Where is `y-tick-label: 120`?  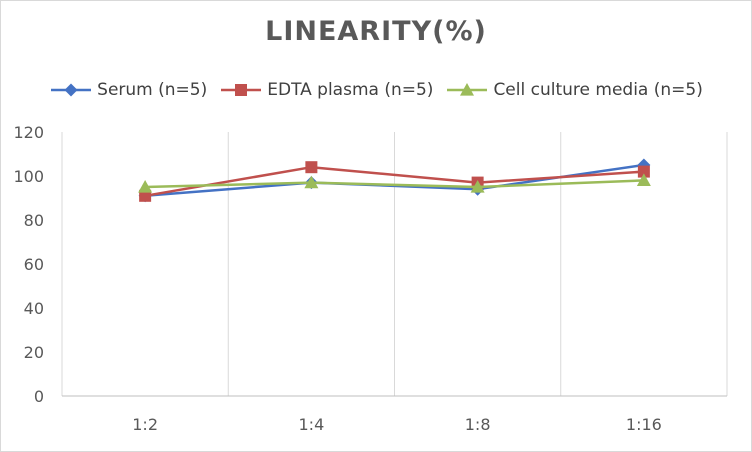 y-tick-label: 120 is located at coordinates (28, 132).